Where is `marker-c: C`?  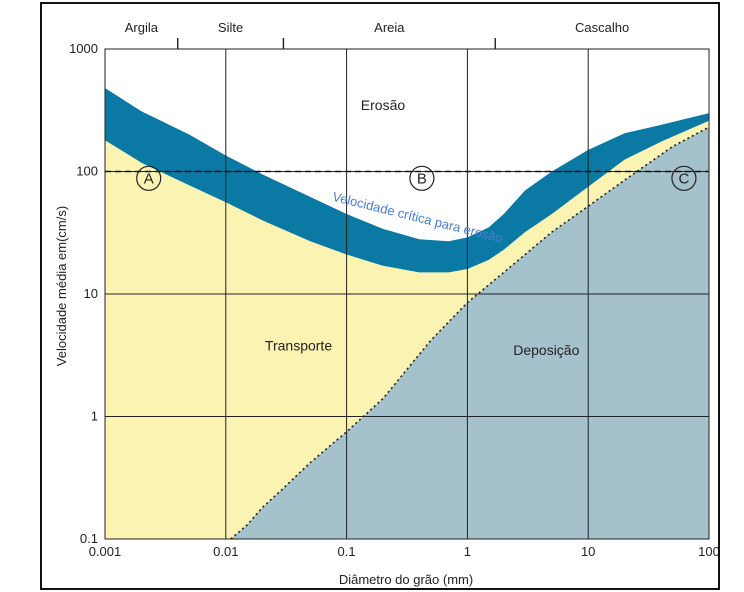
marker-c: C is located at coordinates (684, 178).